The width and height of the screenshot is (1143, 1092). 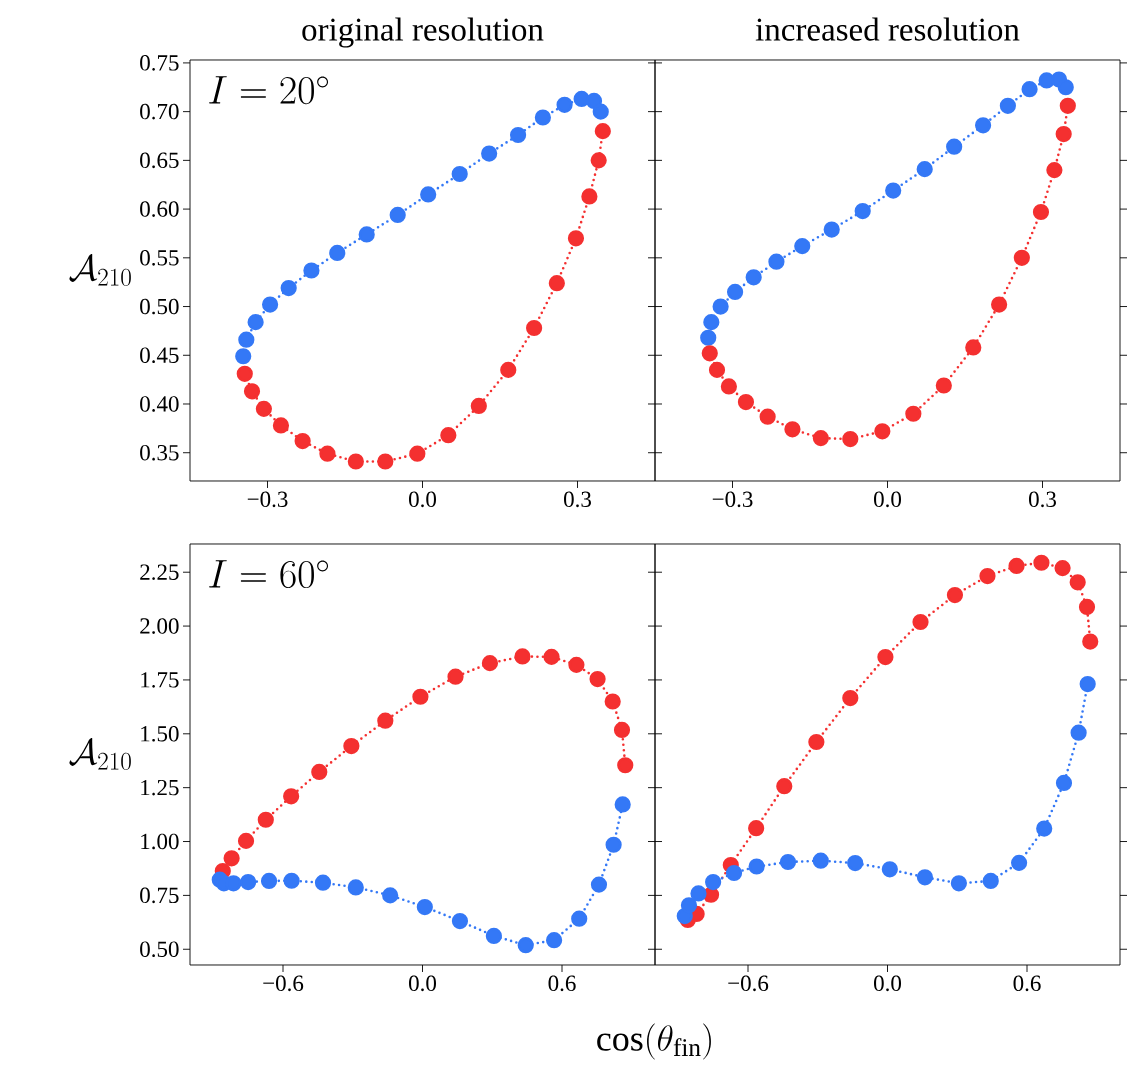 I want to click on chart-title: original resolution, so click(x=423, y=32).